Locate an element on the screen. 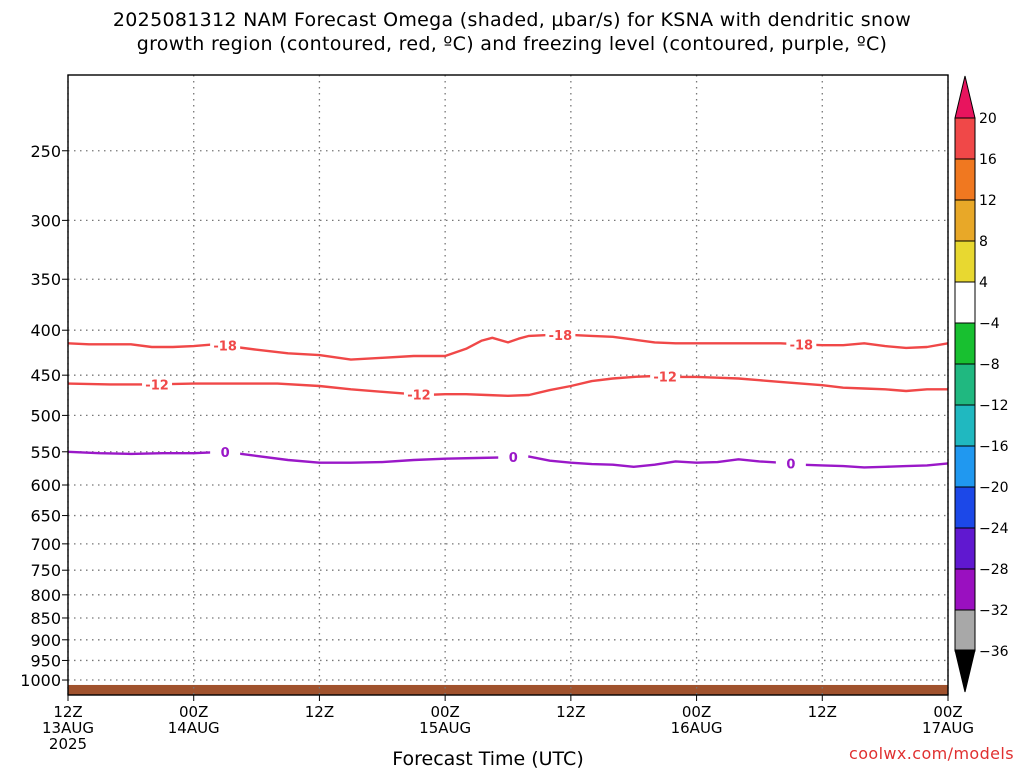 The height and width of the screenshot is (768, 1024). contour-label-1-2: -12 is located at coordinates (665, 377).